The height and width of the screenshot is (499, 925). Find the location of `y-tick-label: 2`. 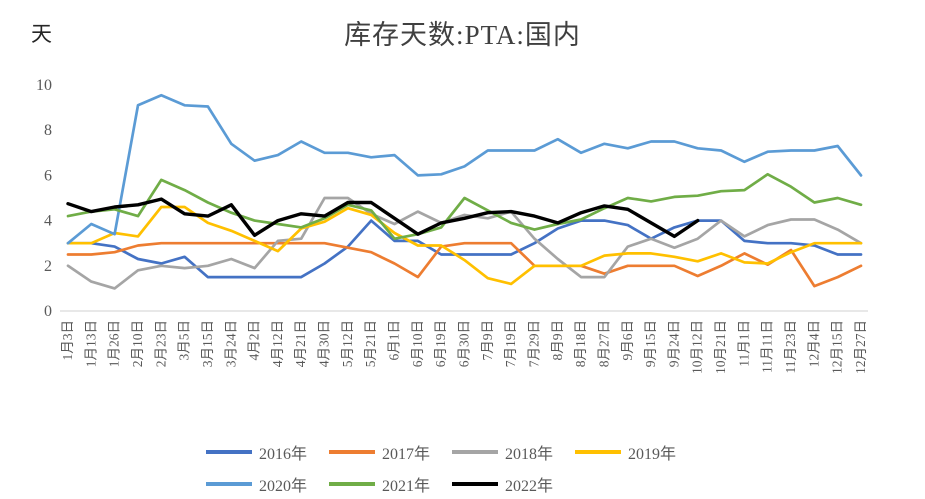

y-tick-label: 2 is located at coordinates (48, 266).